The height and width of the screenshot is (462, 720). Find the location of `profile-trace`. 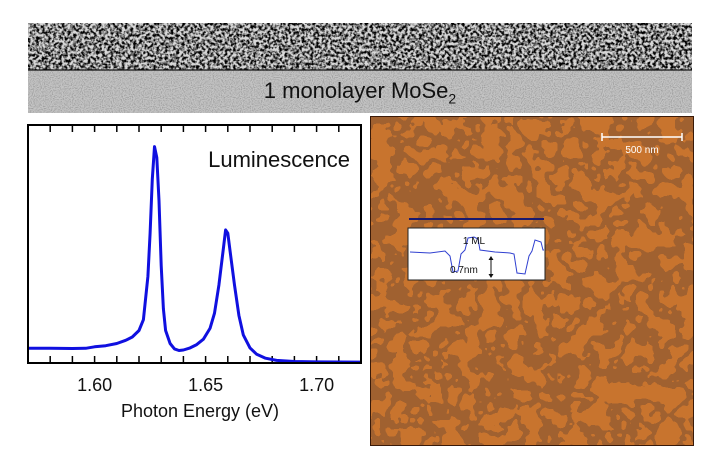

profile-trace is located at coordinates (476, 255).